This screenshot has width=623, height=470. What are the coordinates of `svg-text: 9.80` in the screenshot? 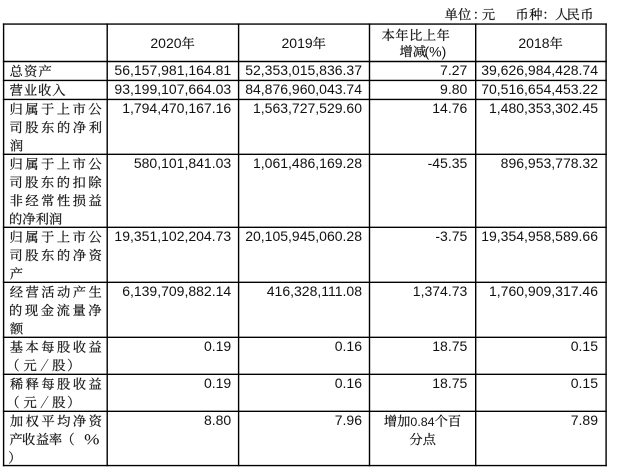 It's located at (453, 89).